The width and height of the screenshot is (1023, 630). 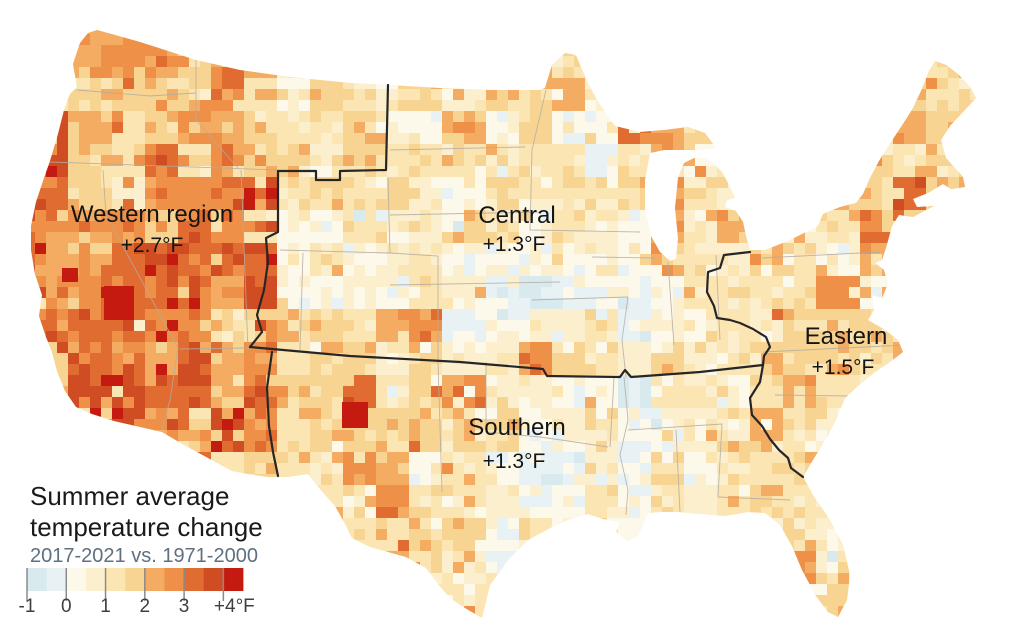 What do you see at coordinates (27, 606) in the screenshot?
I see `legend-tick-label: -1` at bounding box center [27, 606].